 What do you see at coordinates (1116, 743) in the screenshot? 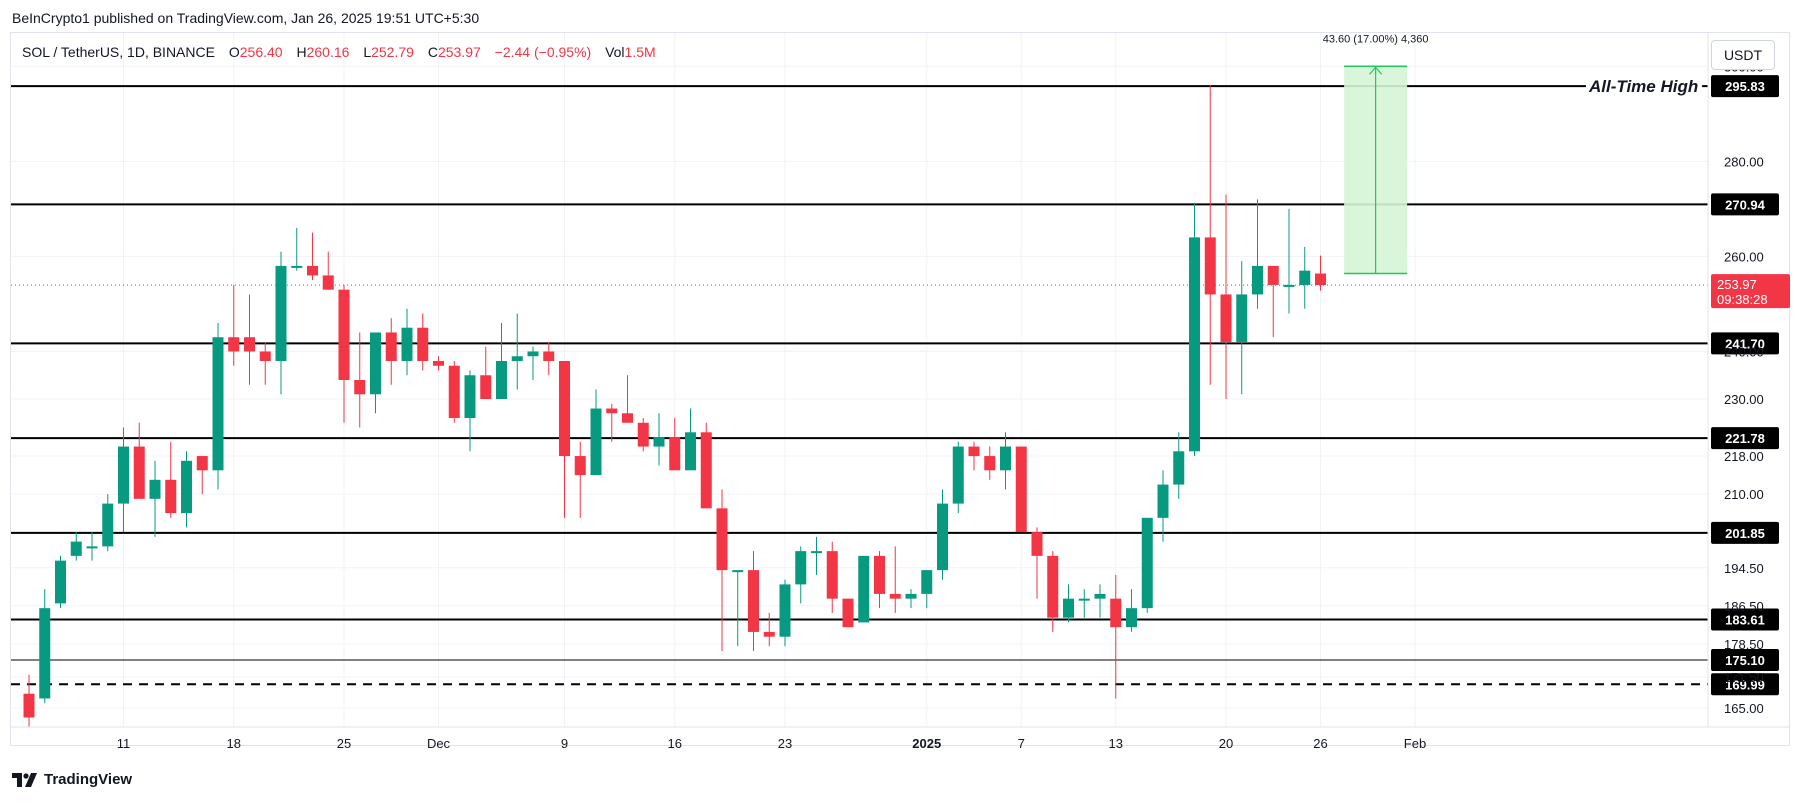
I see `x-tick-label: 13` at bounding box center [1116, 743].